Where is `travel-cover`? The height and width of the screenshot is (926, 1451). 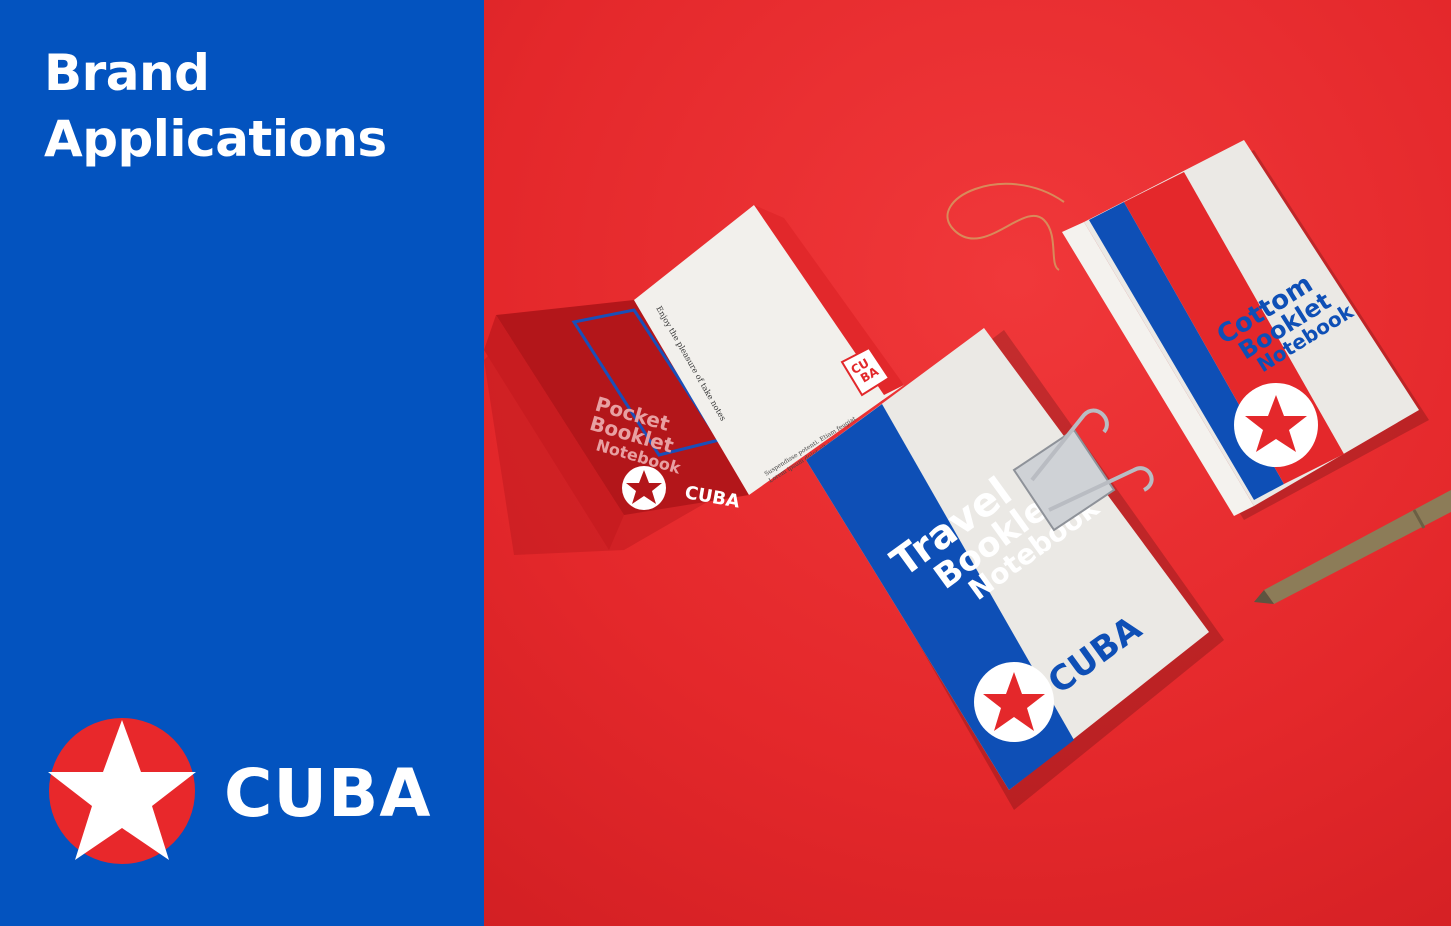
travel-cover is located at coordinates (1007, 559).